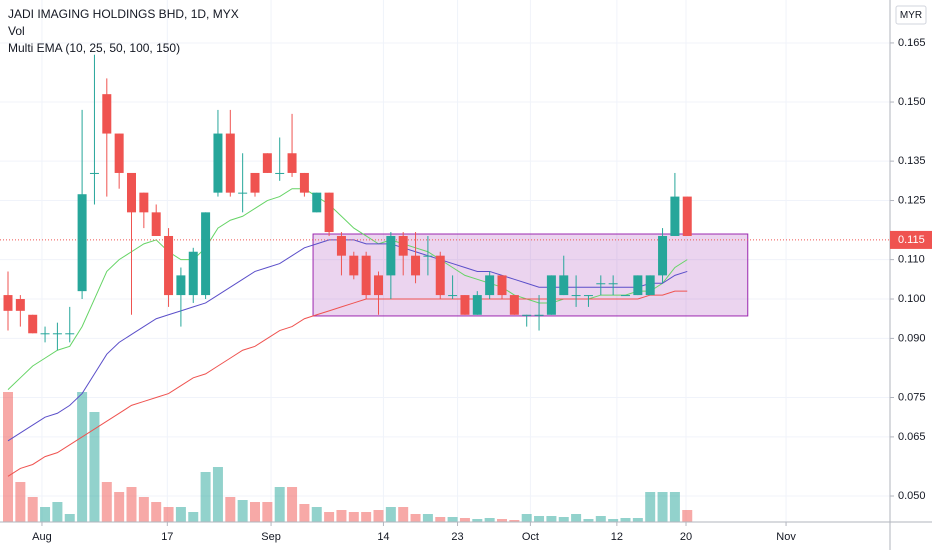 The width and height of the screenshot is (932, 550). I want to click on y-tick-label: 0.090, so click(912, 338).